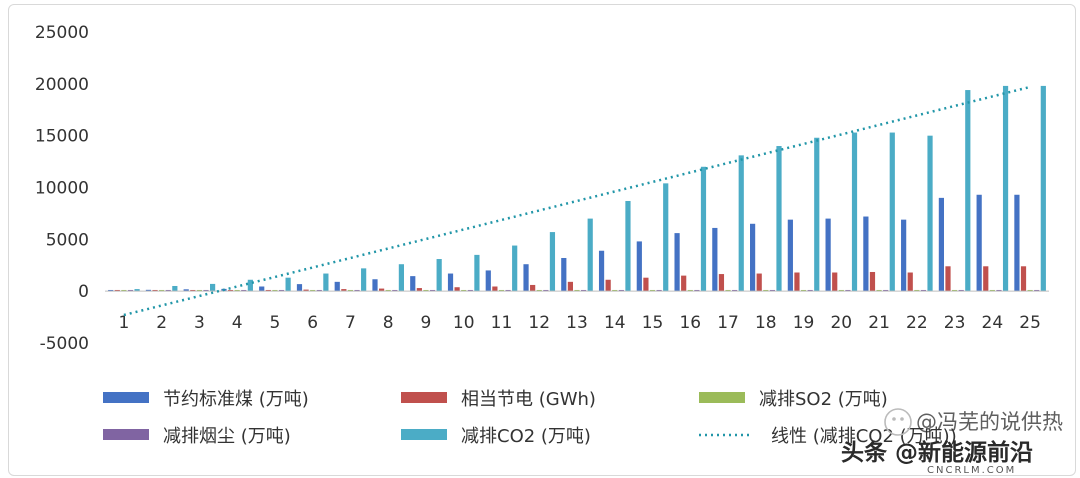  I want to click on x-tick-label: 11, so click(502, 323).